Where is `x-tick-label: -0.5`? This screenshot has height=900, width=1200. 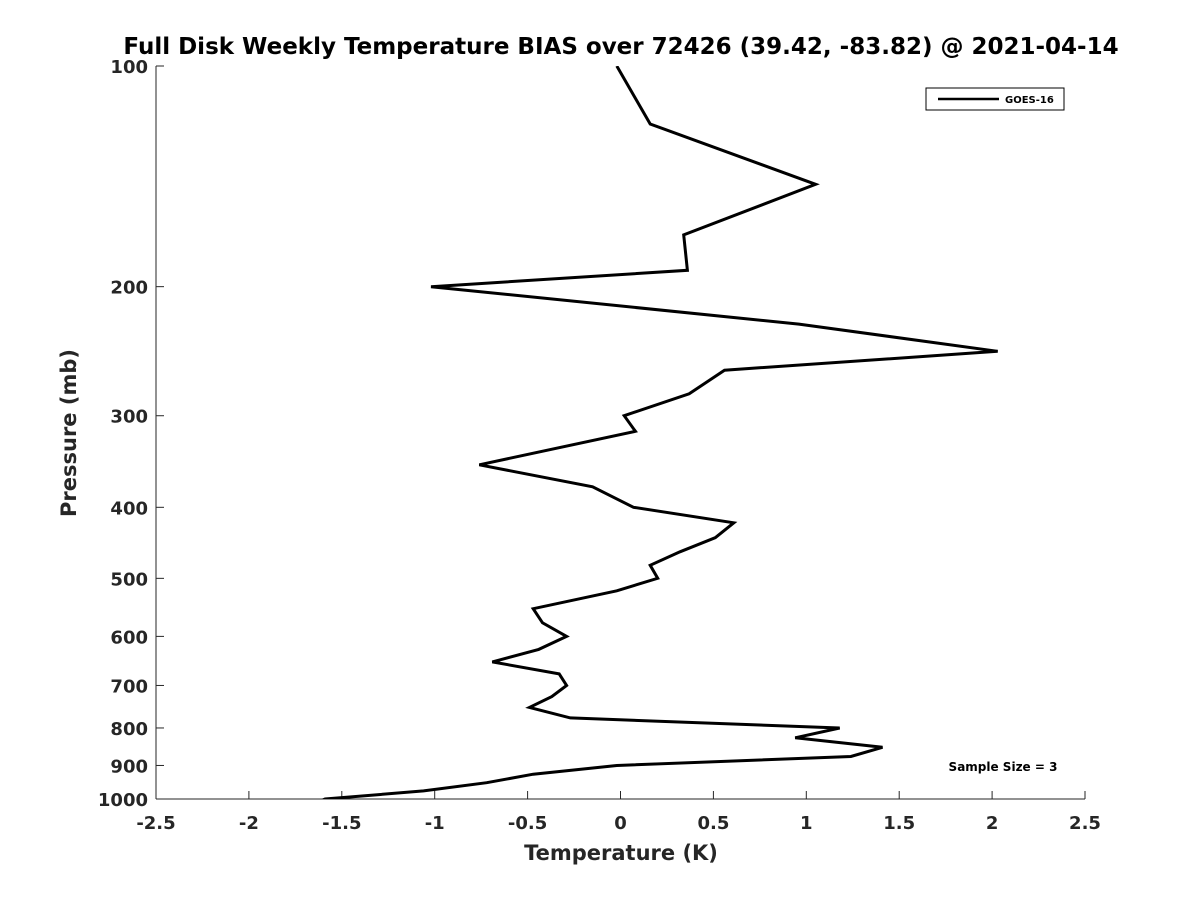
x-tick-label: -0.5 is located at coordinates (527, 823).